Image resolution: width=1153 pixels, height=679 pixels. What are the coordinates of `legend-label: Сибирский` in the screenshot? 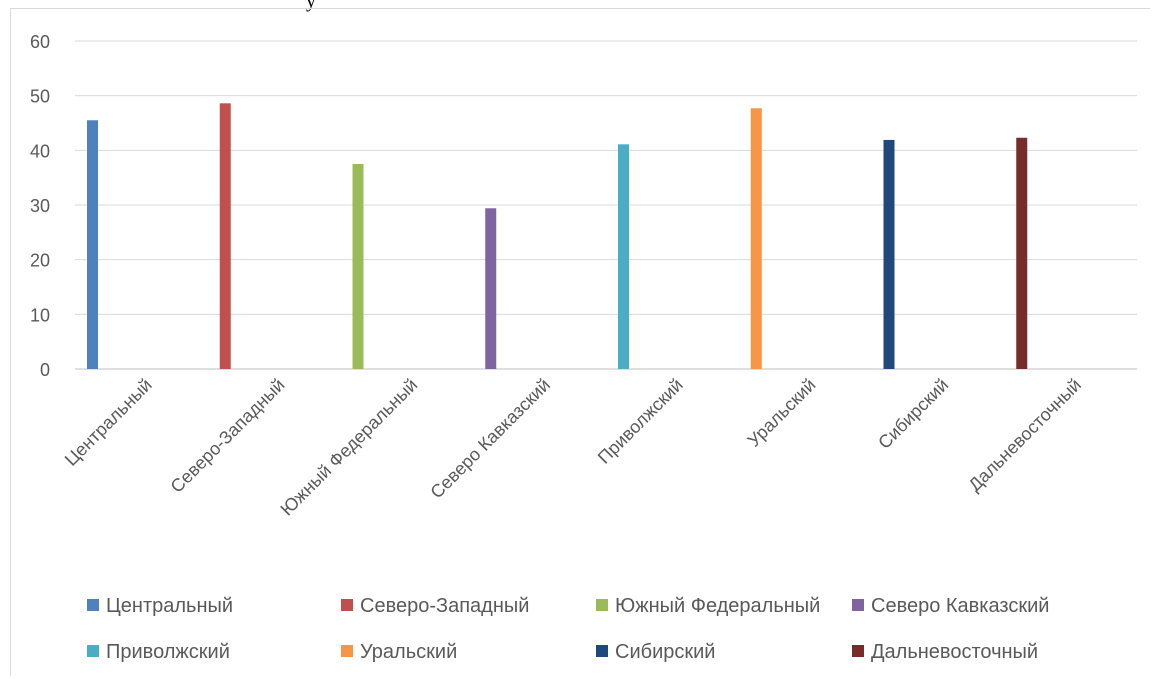 It's located at (665, 652).